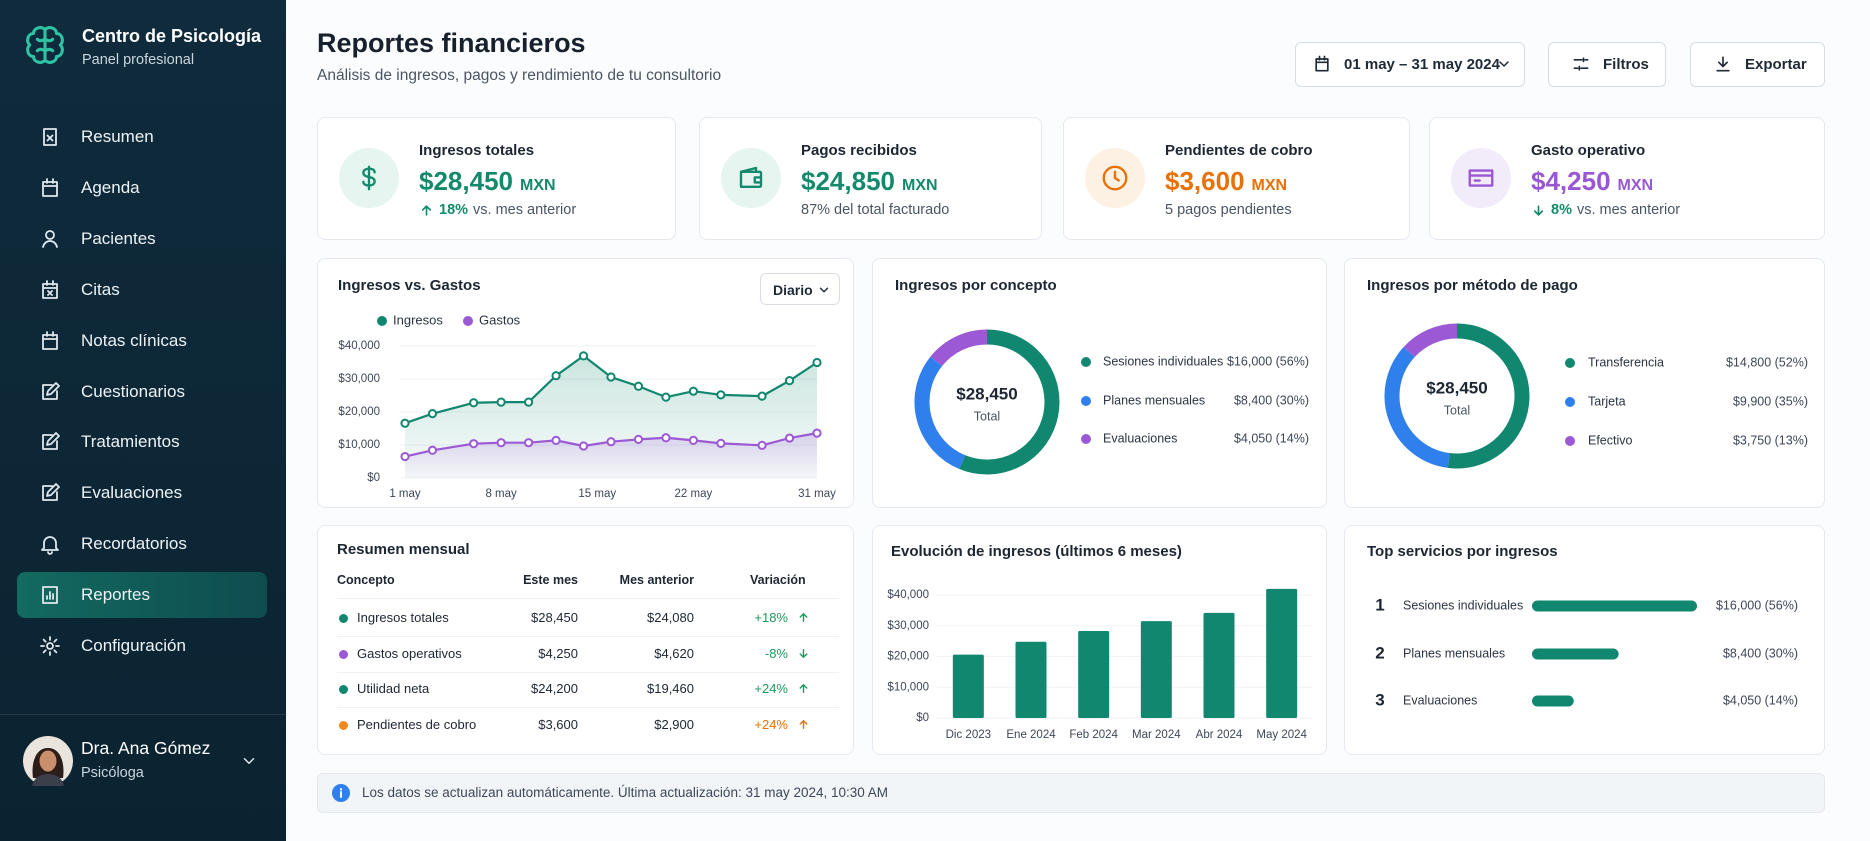 Image resolution: width=1870 pixels, height=841 pixels. Describe the element at coordinates (1205, 181) in the screenshot. I see `kpi-value: $3,600` at that location.